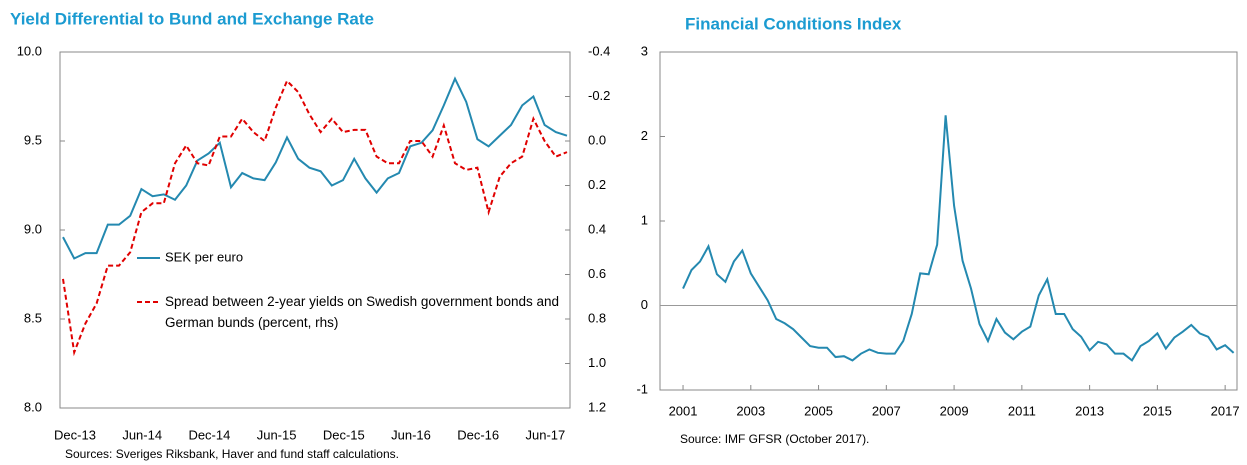 This screenshot has width=1247, height=465. I want to click on y2-tick-label: 1.2, so click(597, 406).